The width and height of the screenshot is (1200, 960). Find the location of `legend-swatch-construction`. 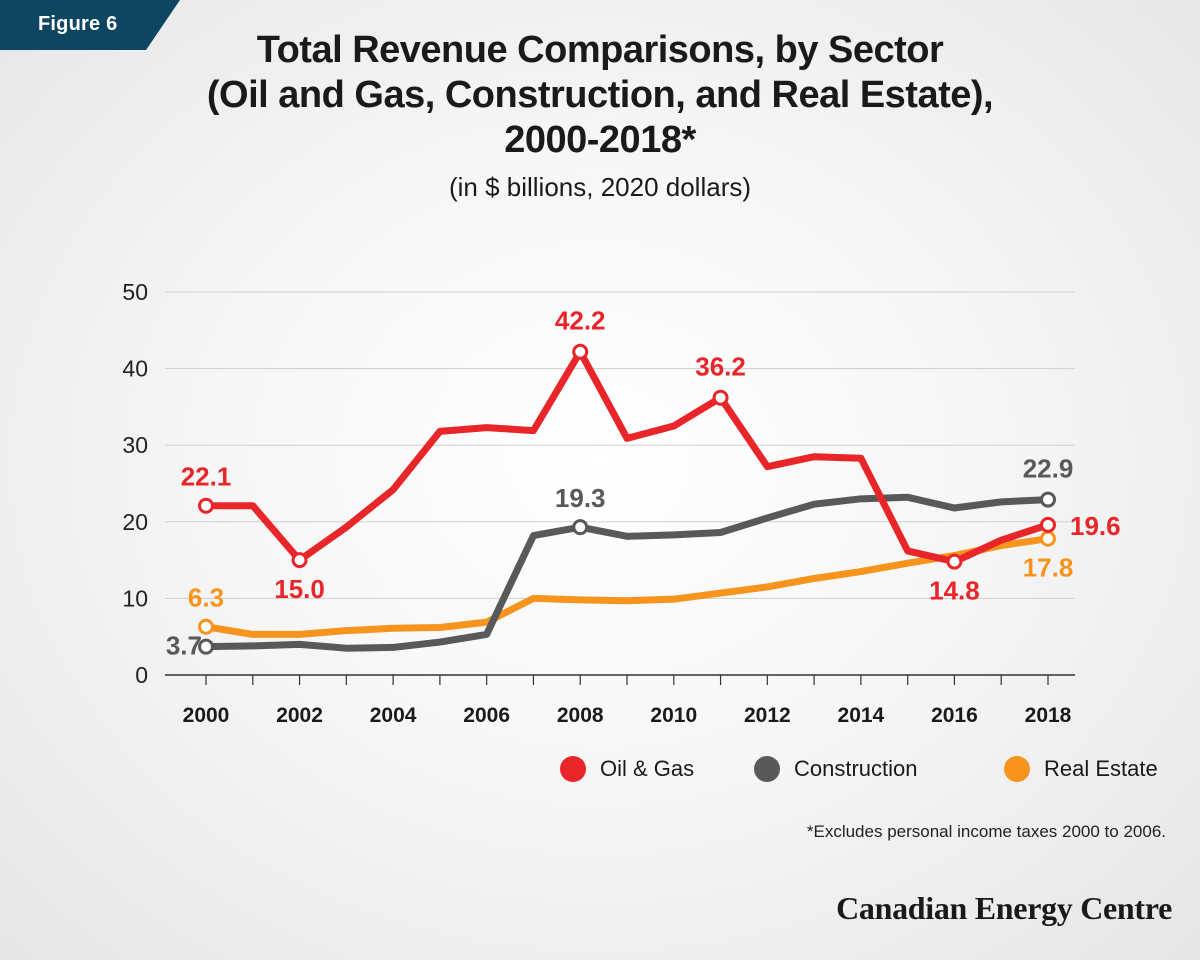

legend-swatch-construction is located at coordinates (767, 769).